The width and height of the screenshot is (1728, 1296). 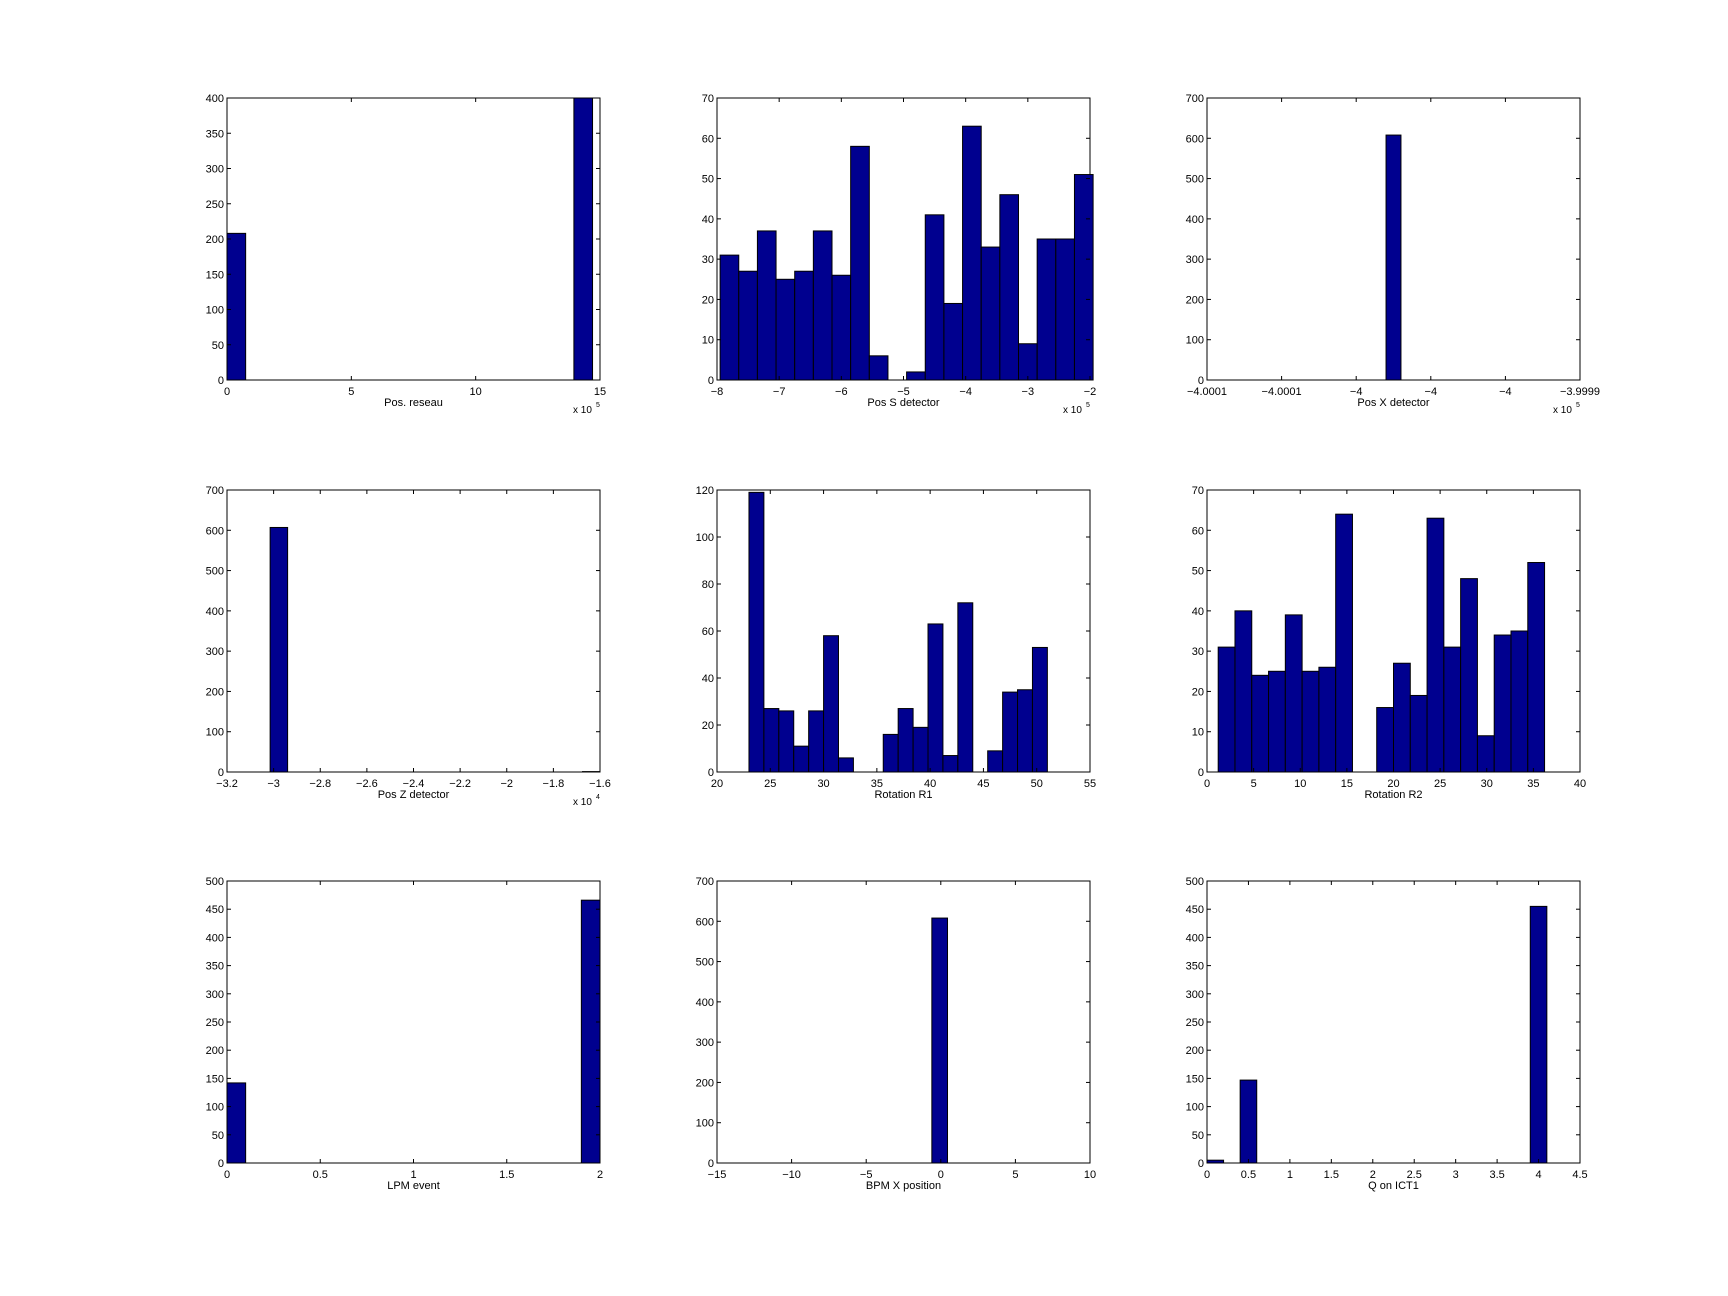 What do you see at coordinates (413, 1175) in the screenshot?
I see `x-tick-label: 1` at bounding box center [413, 1175].